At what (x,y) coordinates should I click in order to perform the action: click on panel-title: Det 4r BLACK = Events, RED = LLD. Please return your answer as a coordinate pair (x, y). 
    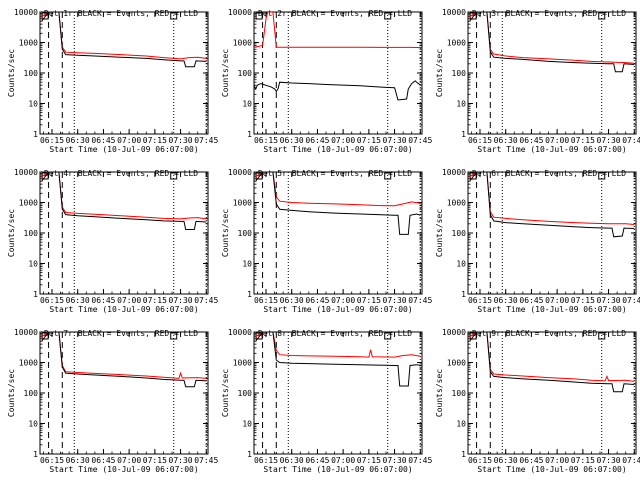
    Looking at the image, I should click on (121, 173).